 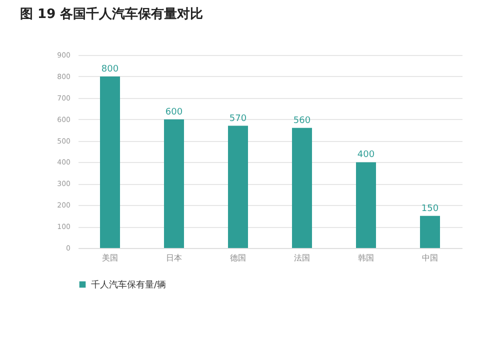 What do you see at coordinates (174, 112) in the screenshot?
I see `data-label: 600` at bounding box center [174, 112].